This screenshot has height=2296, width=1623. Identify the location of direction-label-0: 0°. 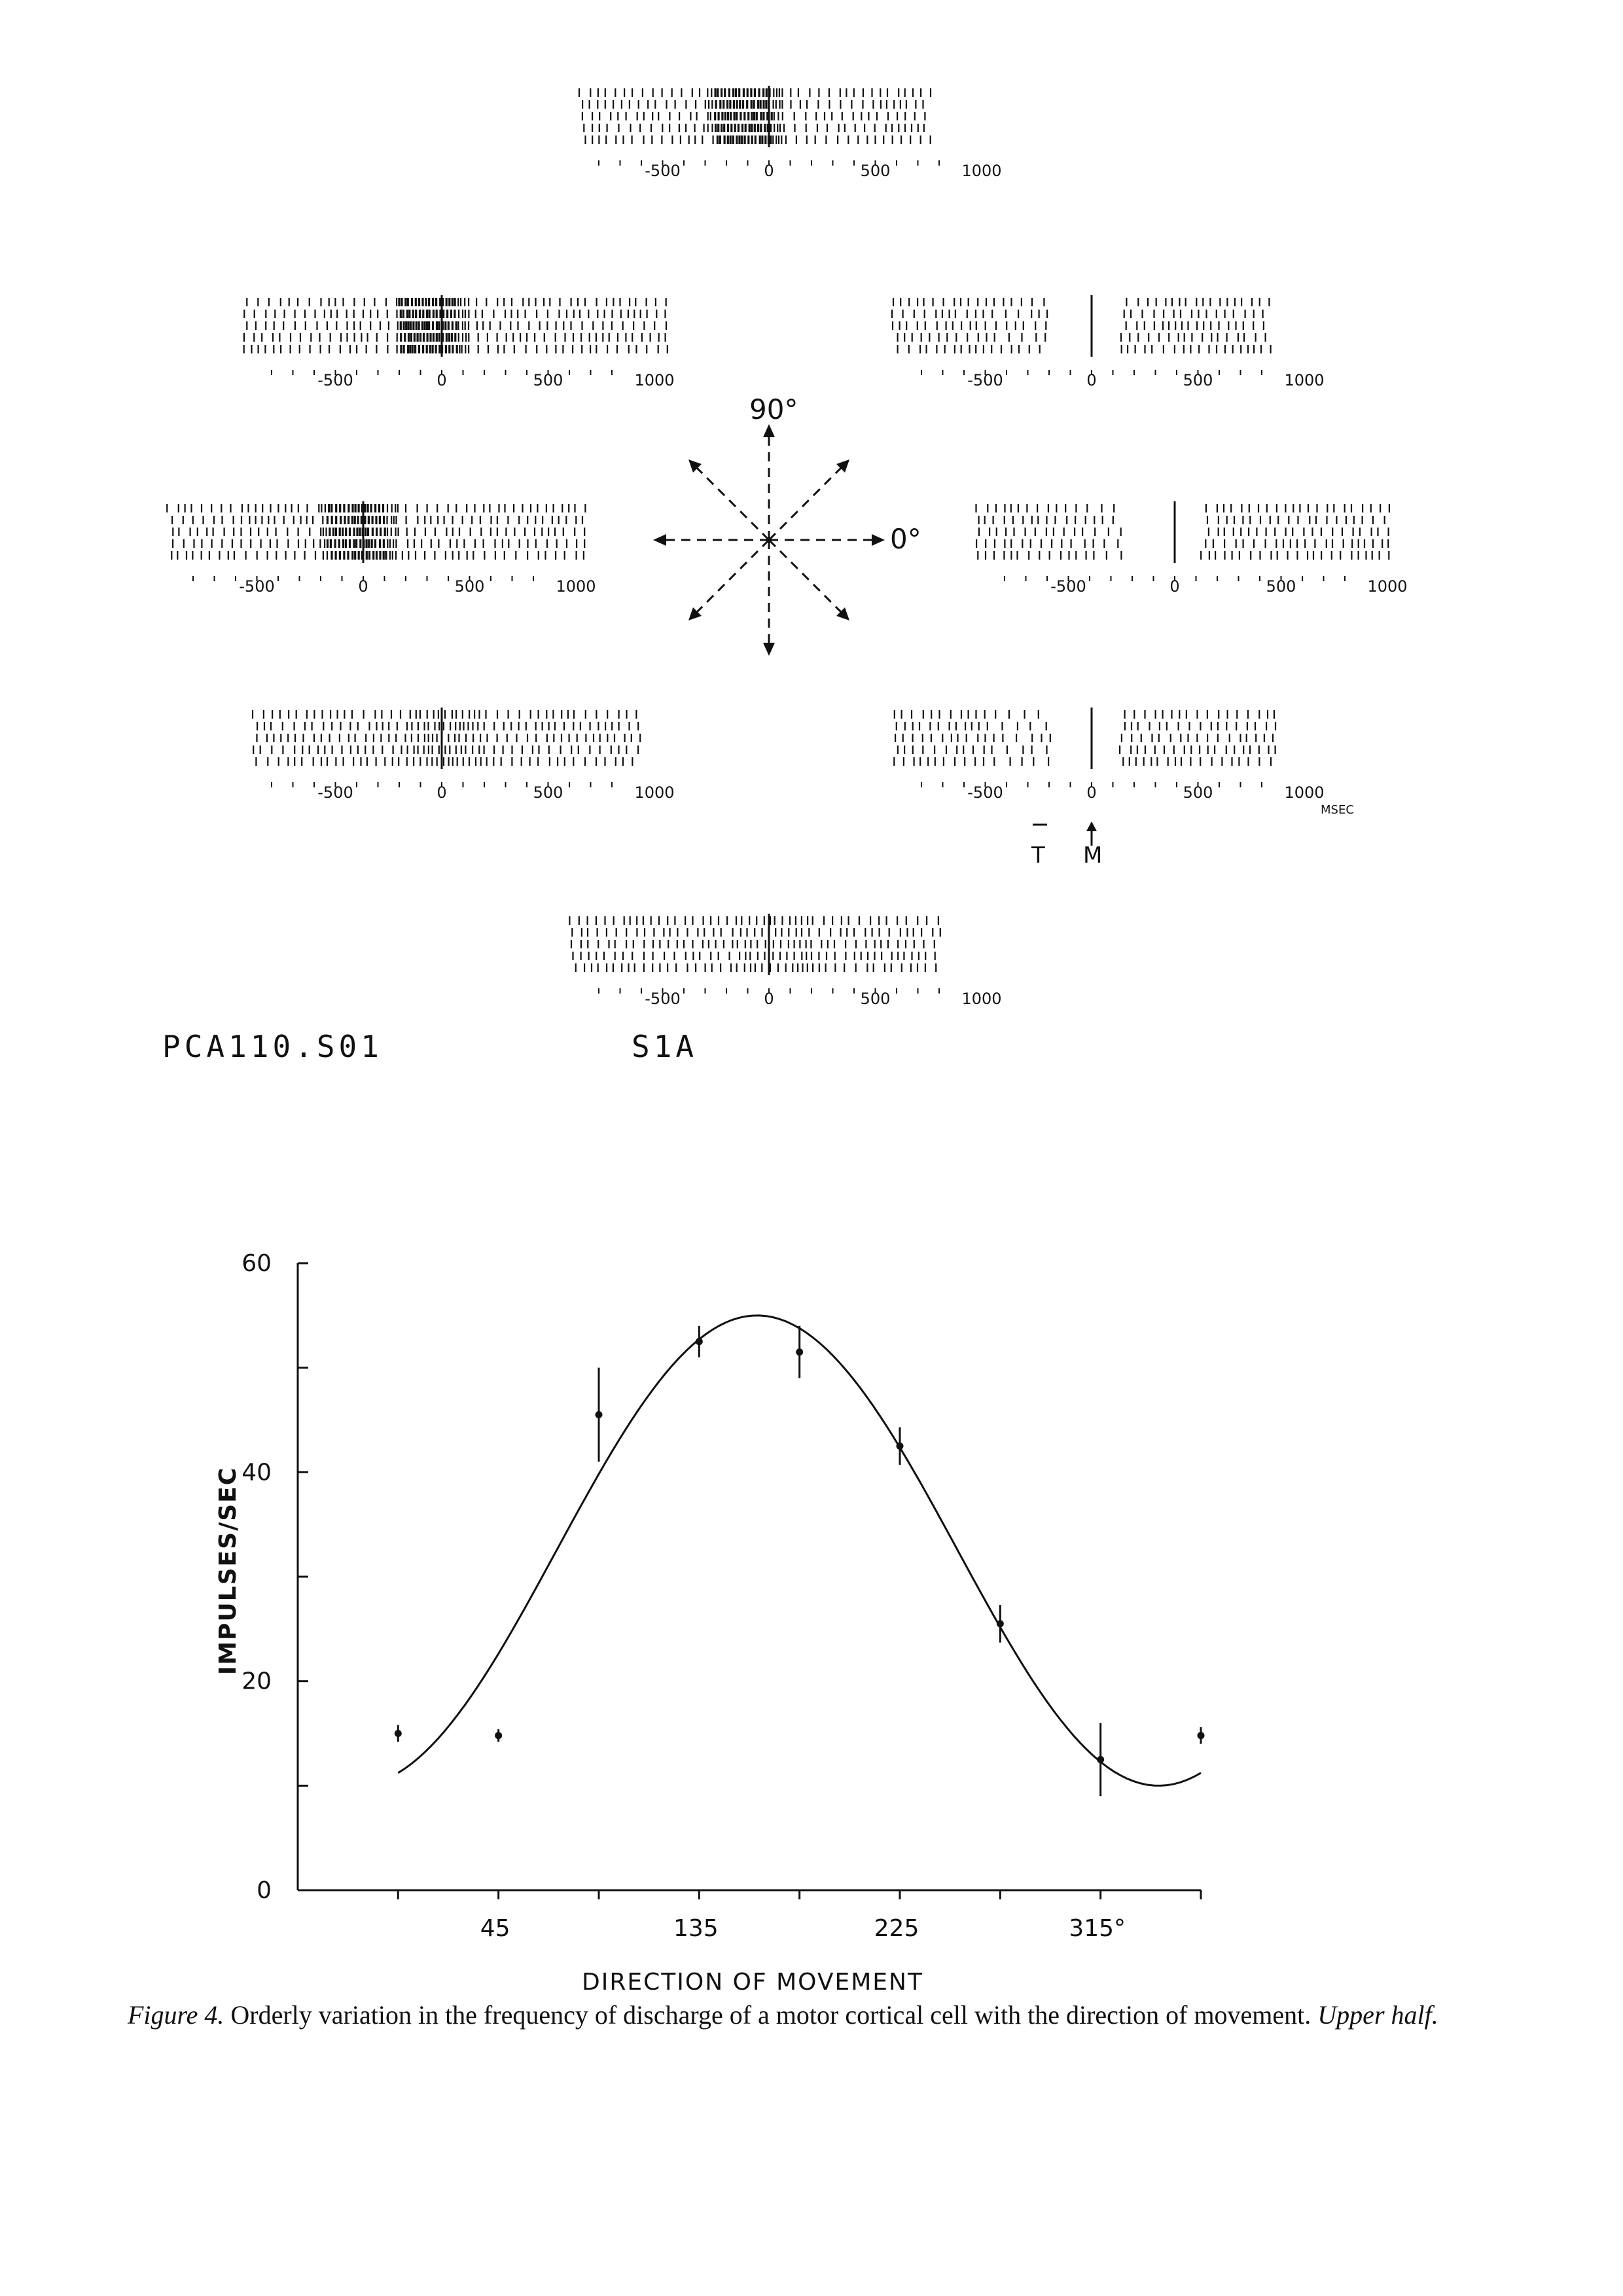
(905, 539).